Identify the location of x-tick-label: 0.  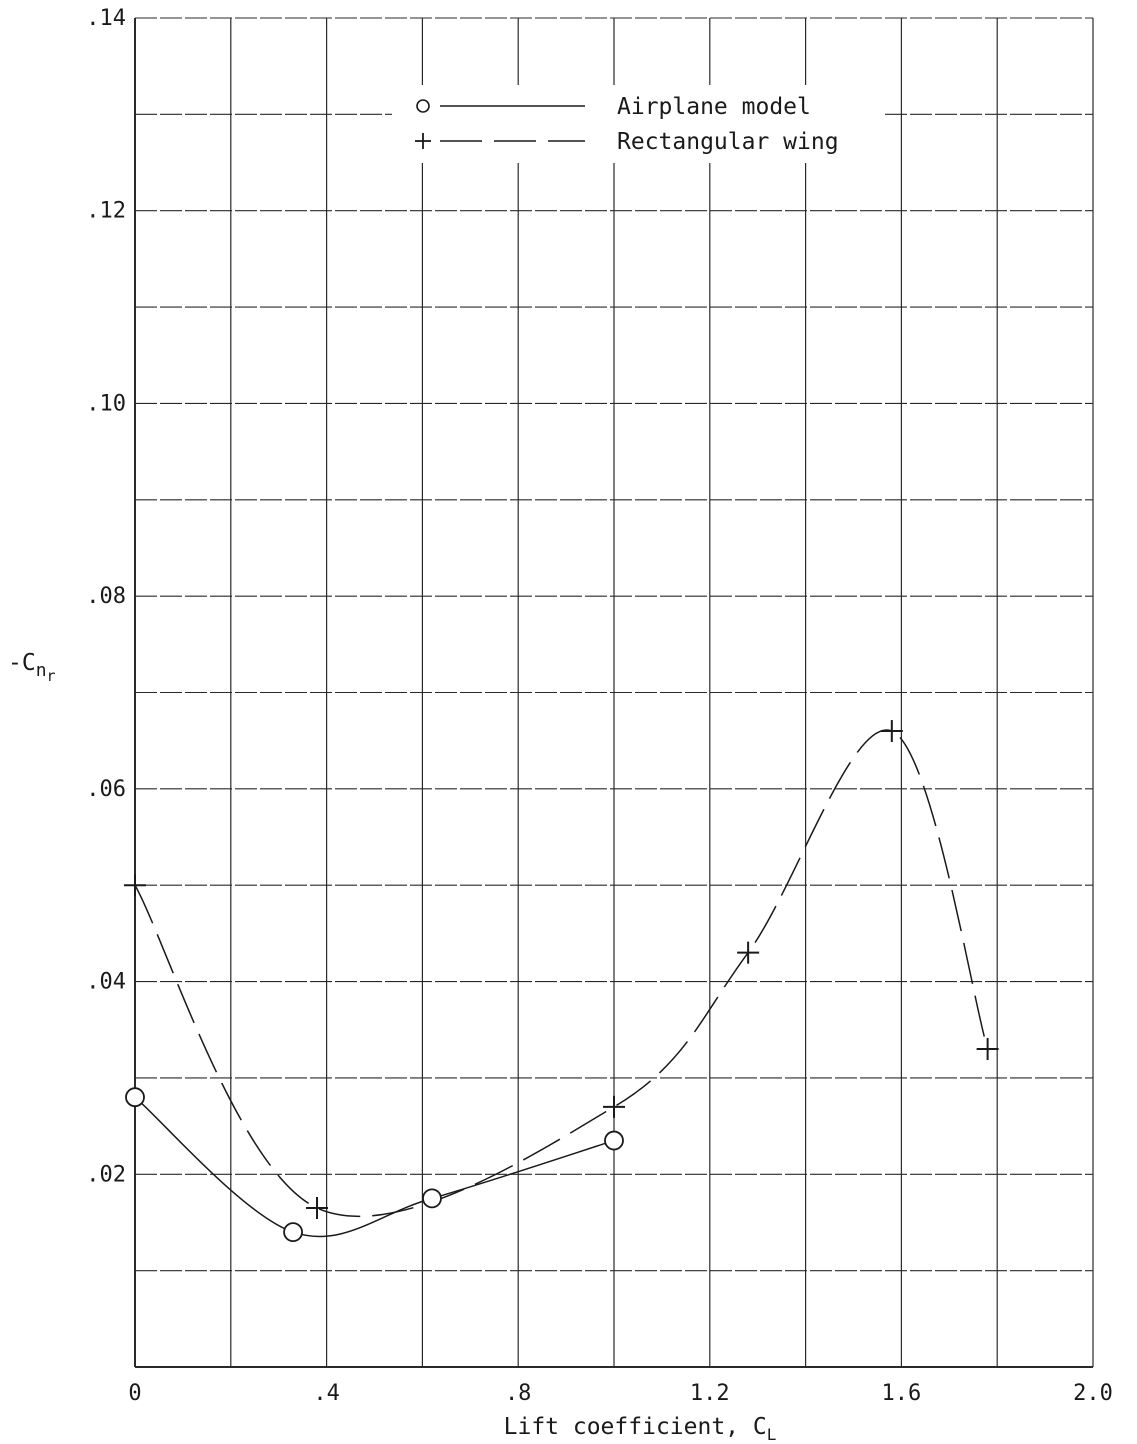
(134, 1393).